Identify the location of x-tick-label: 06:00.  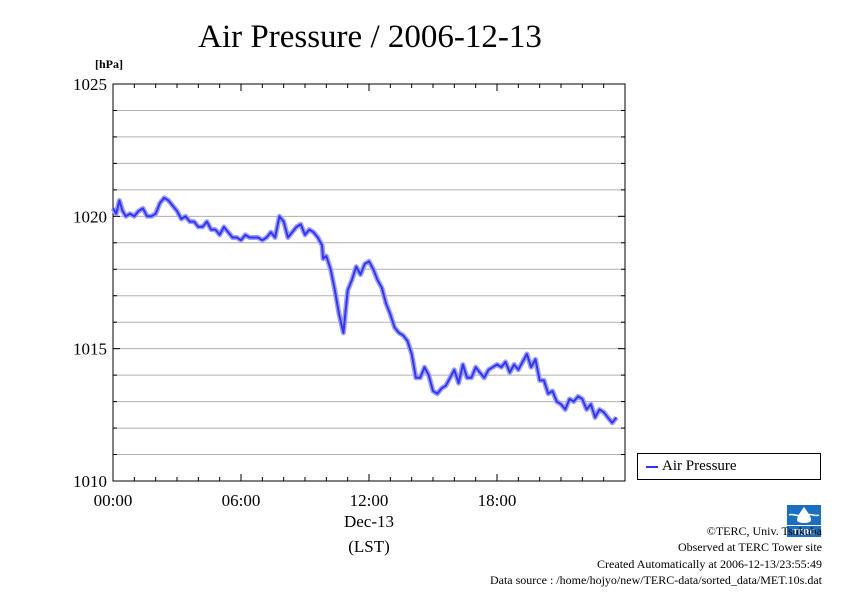
(241, 500).